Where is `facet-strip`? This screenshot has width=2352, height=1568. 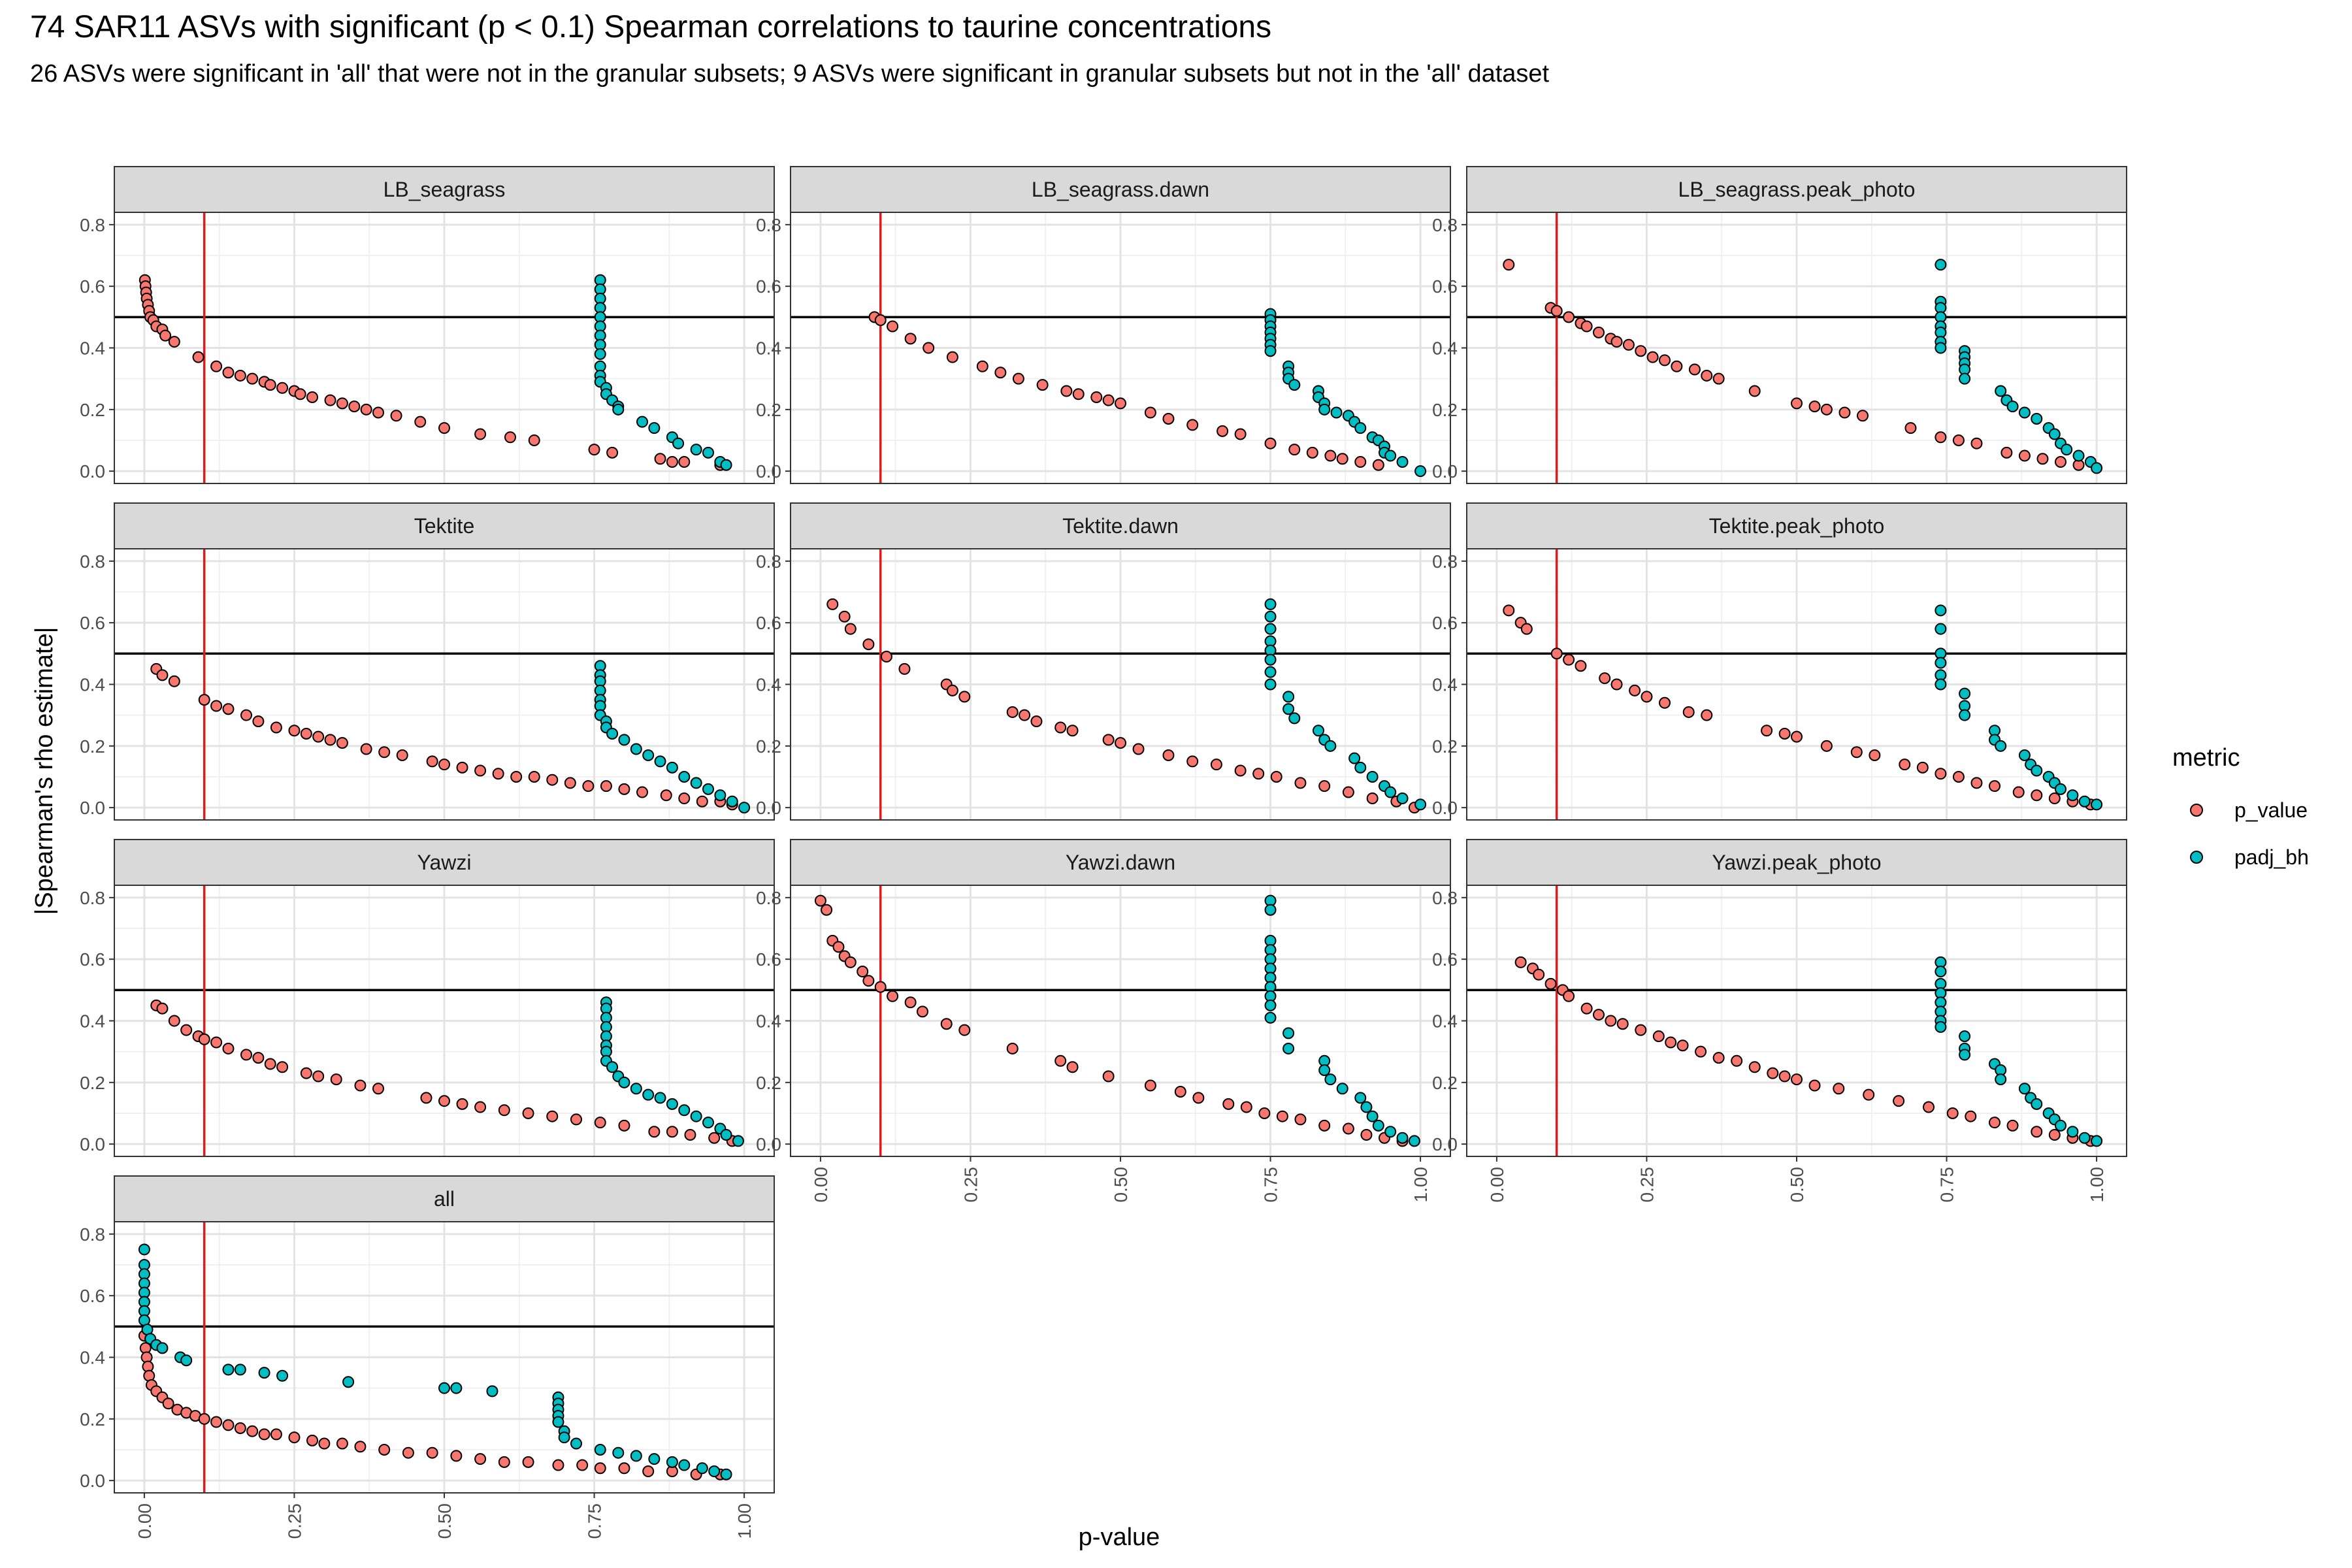
facet-strip is located at coordinates (1796, 525).